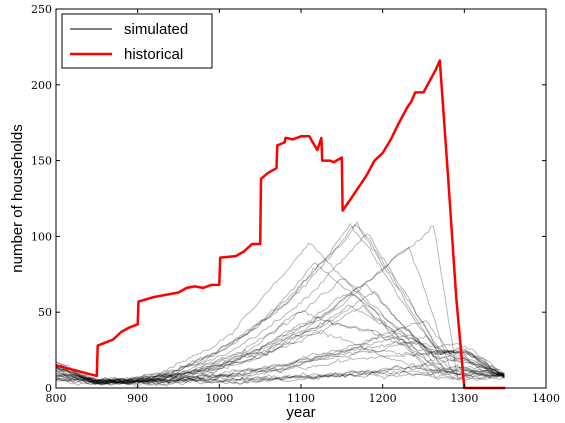 Image resolution: width=565 pixels, height=423 pixels. I want to click on x-tick-label: 800, so click(56, 398).